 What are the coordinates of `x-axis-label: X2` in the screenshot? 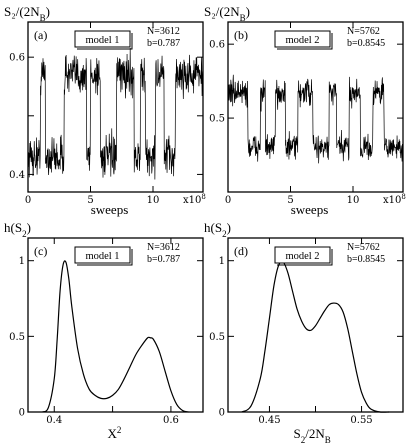 It's located at (115, 433).